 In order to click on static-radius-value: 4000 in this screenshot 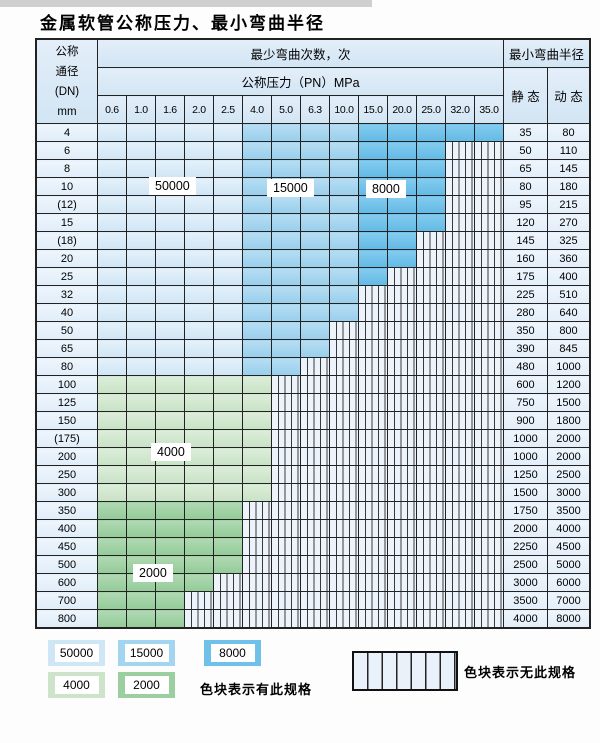, I will do `click(525, 619)`.